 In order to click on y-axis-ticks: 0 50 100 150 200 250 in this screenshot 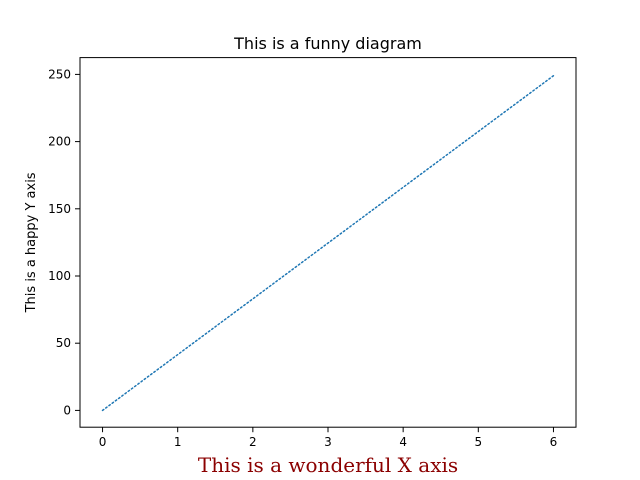, I will do `click(64, 242)`.